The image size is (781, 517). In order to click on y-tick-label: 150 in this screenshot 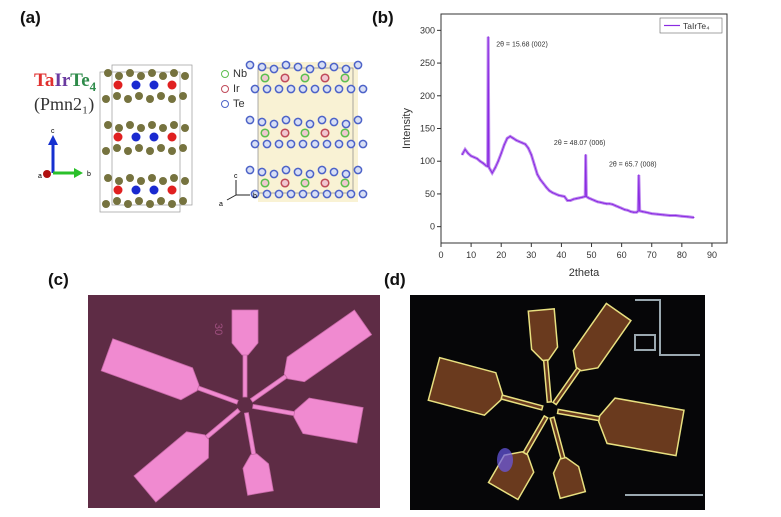, I will do `click(427, 129)`.